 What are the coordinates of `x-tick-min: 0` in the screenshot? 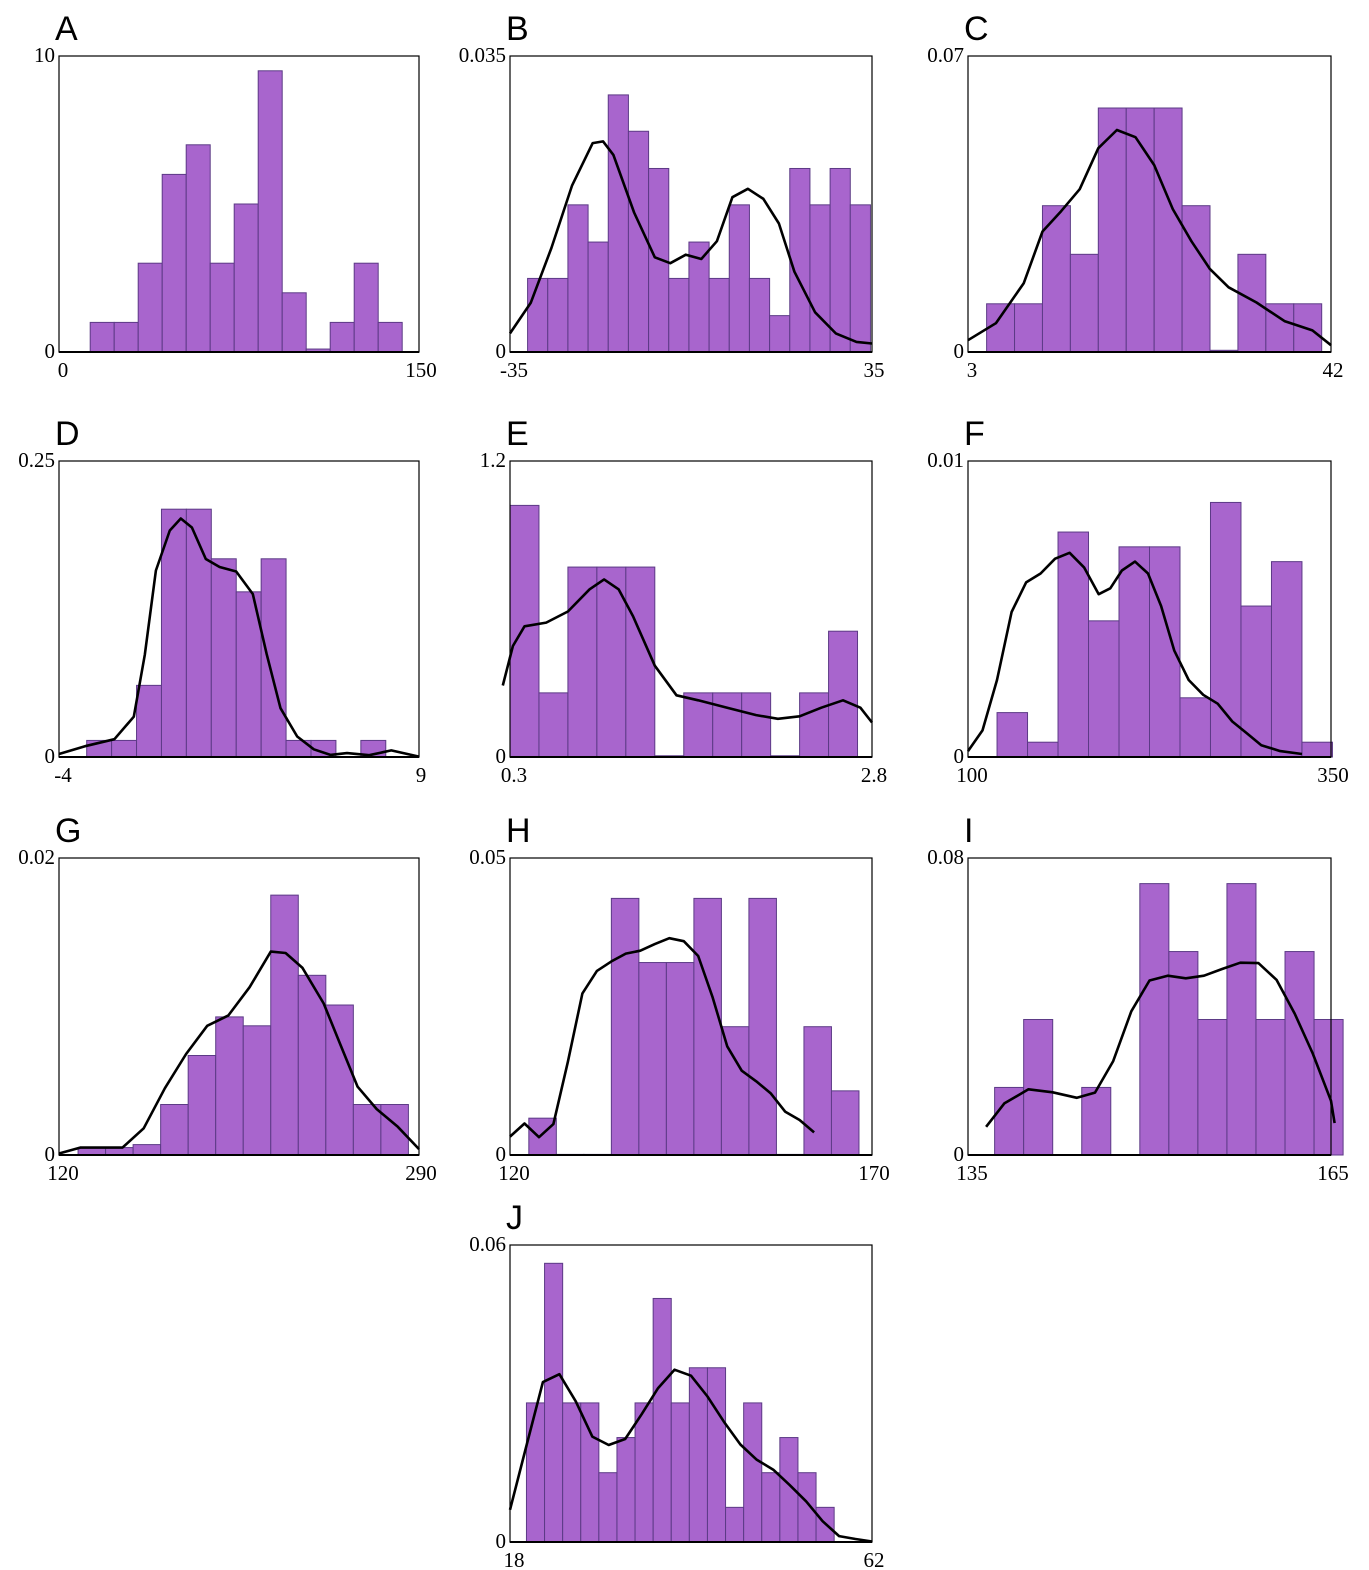 It's located at (63, 370).